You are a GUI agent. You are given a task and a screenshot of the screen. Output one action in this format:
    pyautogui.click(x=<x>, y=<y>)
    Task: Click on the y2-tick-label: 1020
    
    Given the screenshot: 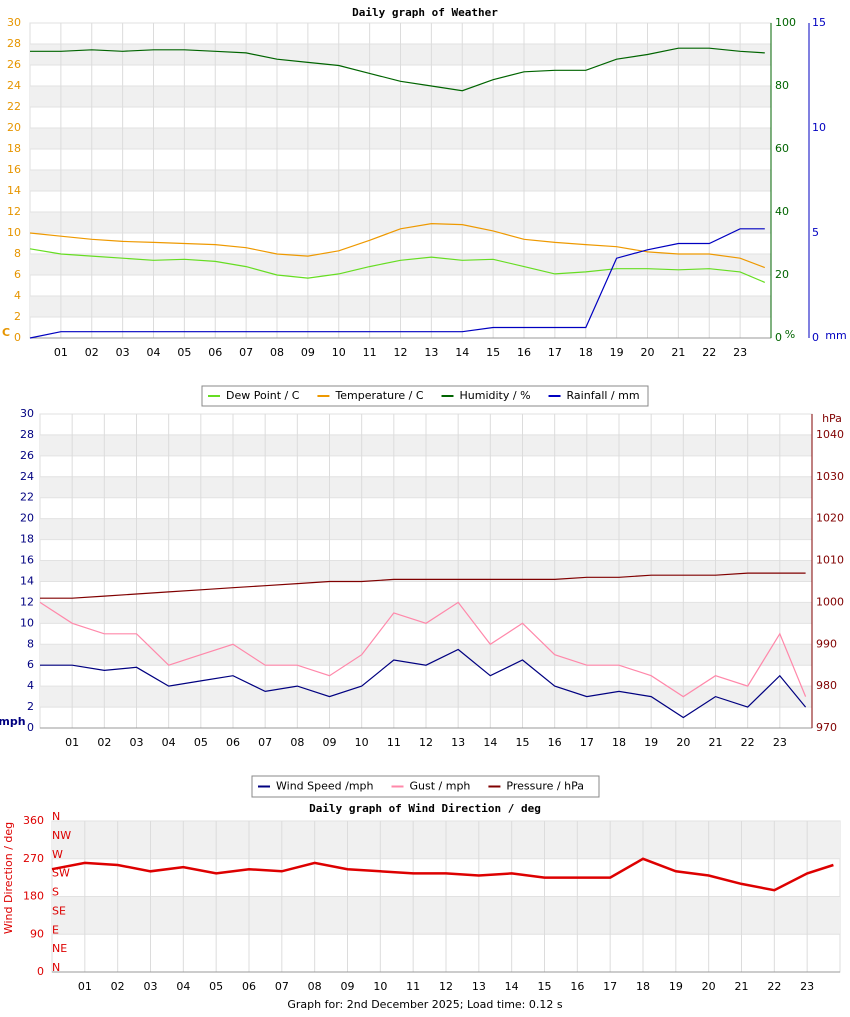 What is the action you would take?
    pyautogui.click(x=830, y=518)
    